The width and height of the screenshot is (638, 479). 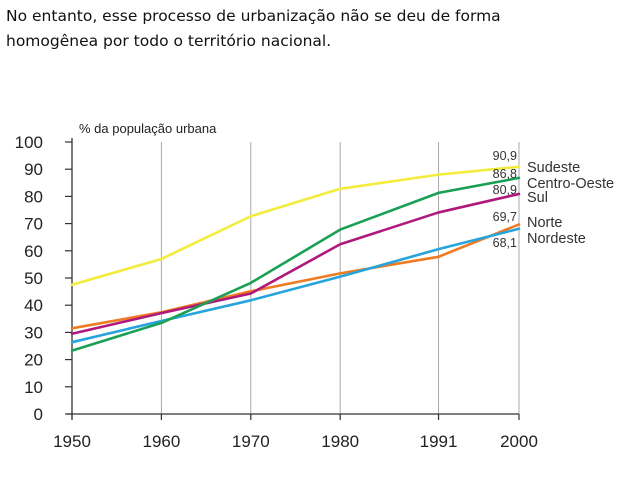 What do you see at coordinates (33, 169) in the screenshot?
I see `y-tick-label-90: 90` at bounding box center [33, 169].